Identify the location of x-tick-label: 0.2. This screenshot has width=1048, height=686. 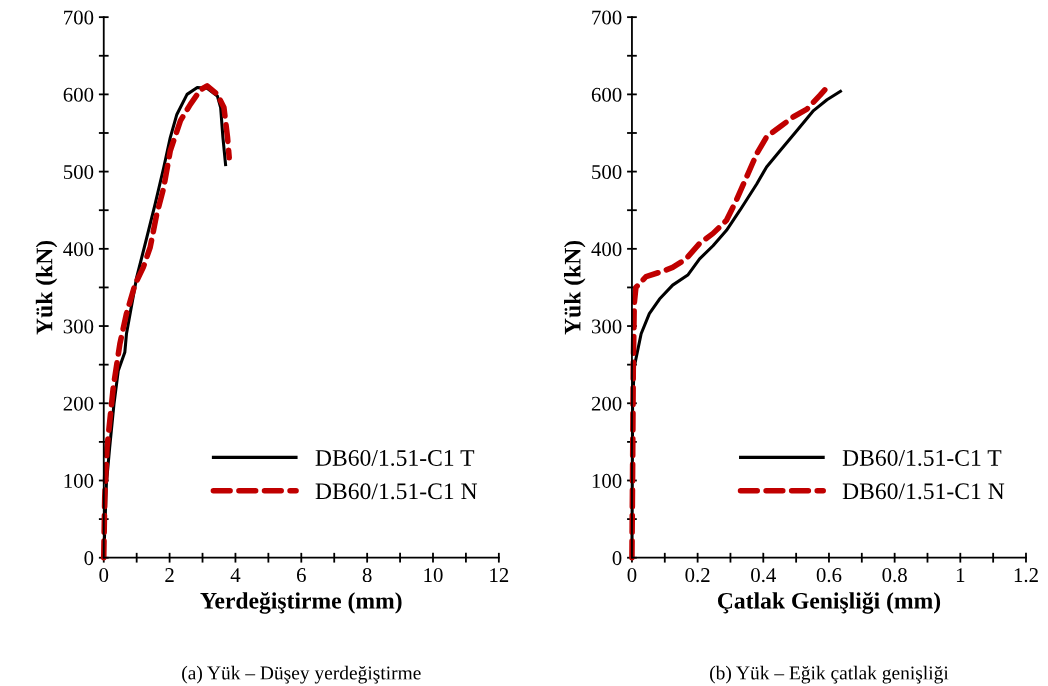
(697, 575).